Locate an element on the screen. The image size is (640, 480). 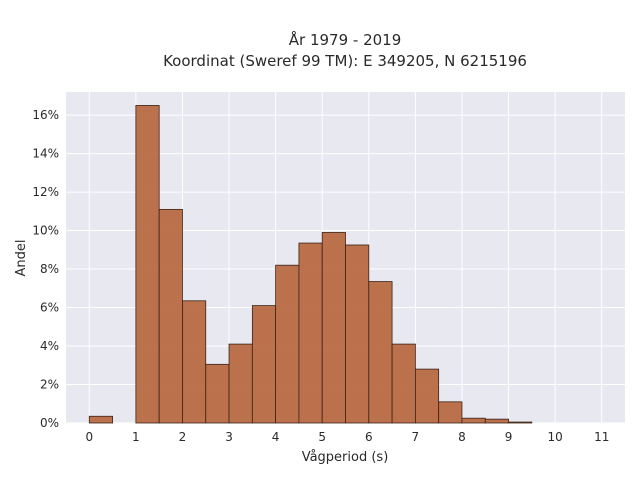
x-tick-label: 1 is located at coordinates (136, 437).